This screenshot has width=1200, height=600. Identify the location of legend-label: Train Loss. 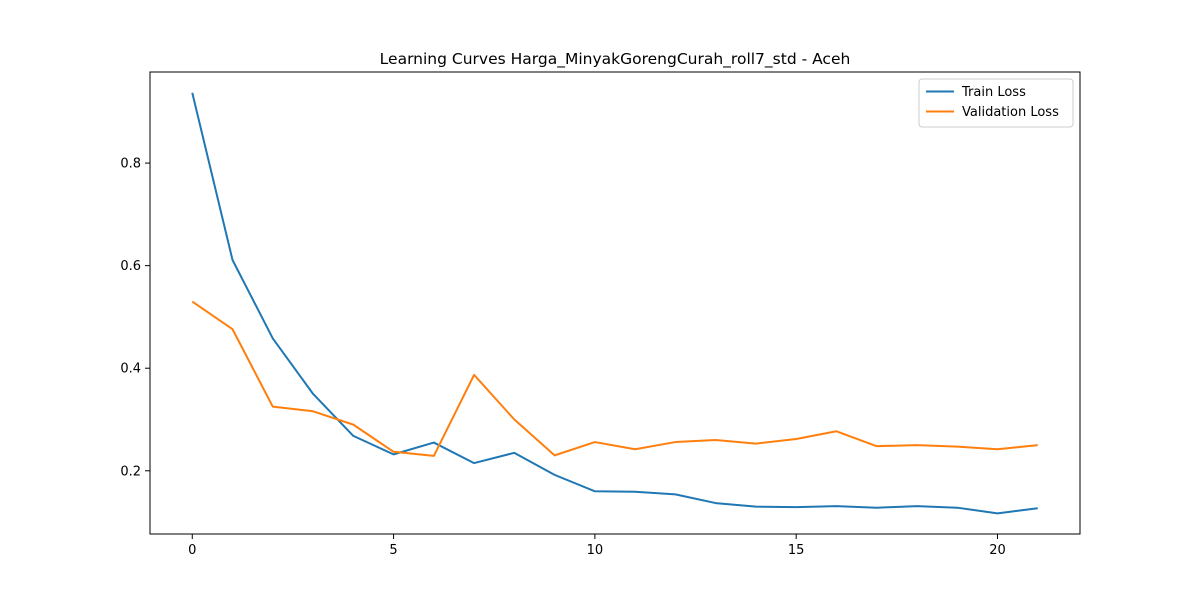
(993, 92).